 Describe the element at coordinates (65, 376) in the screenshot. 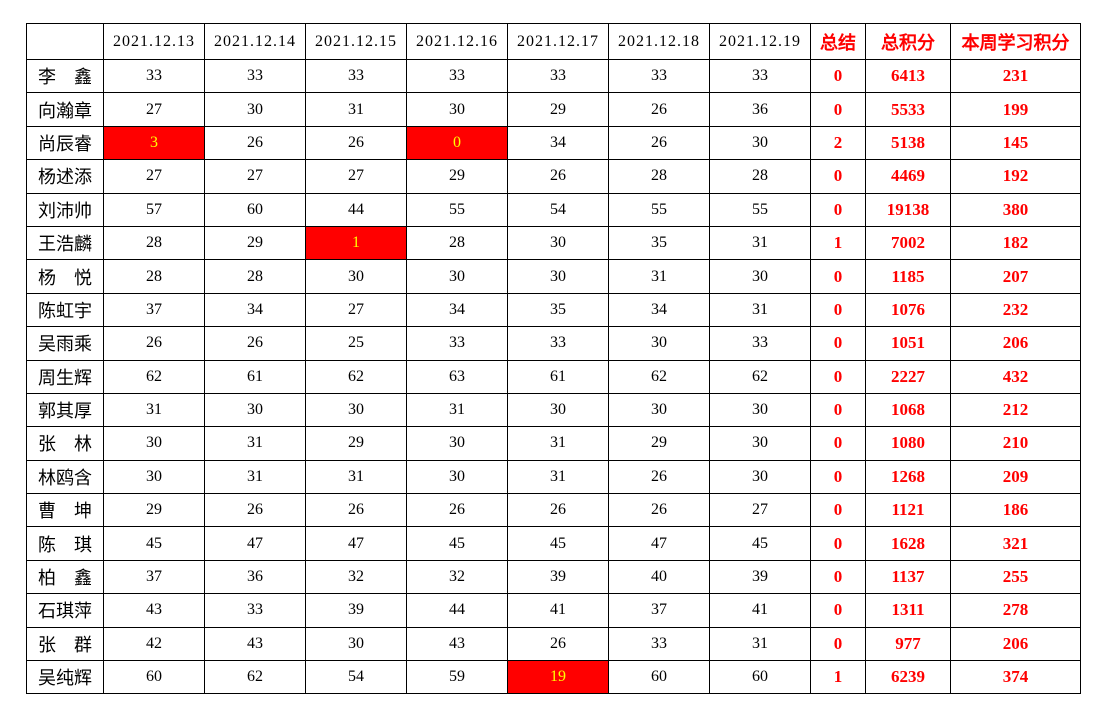

I see `student-name-cell: 周生辉` at that location.